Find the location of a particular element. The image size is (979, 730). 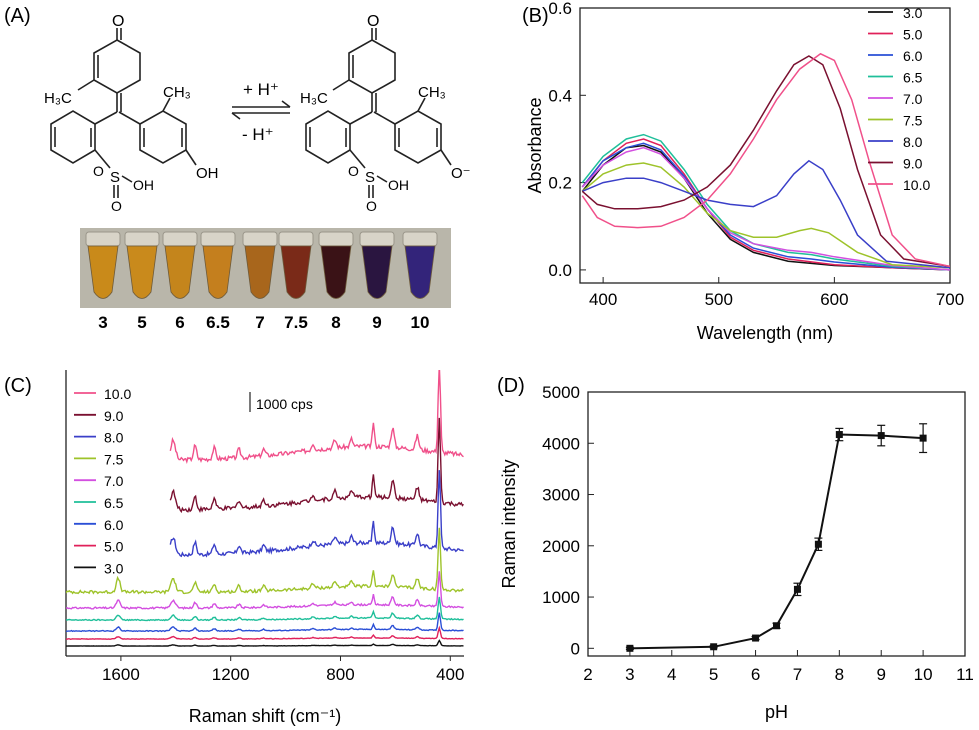

left-molecule-structure is located at coordinates (123, 113).